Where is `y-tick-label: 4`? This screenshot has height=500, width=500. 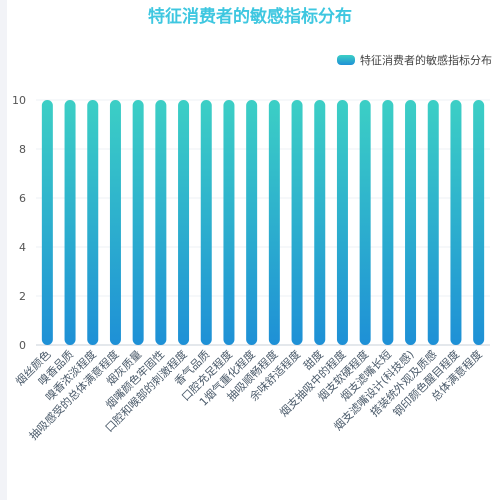
y-tick-label: 4 is located at coordinates (22, 247).